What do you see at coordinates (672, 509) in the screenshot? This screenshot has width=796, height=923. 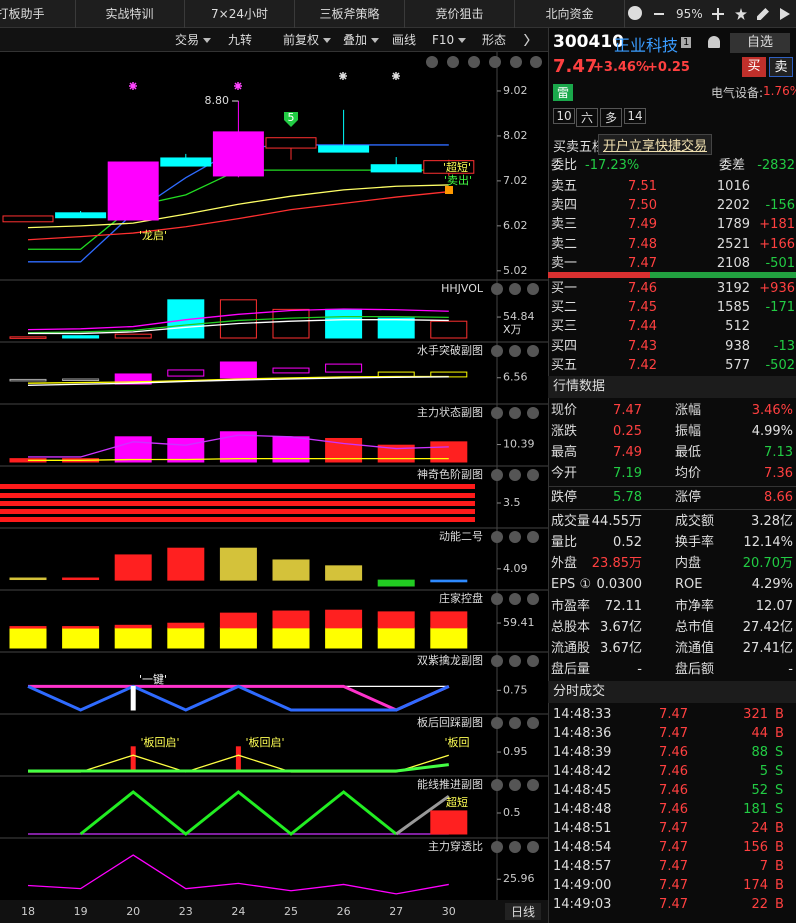 I see `divider` at bounding box center [672, 509].